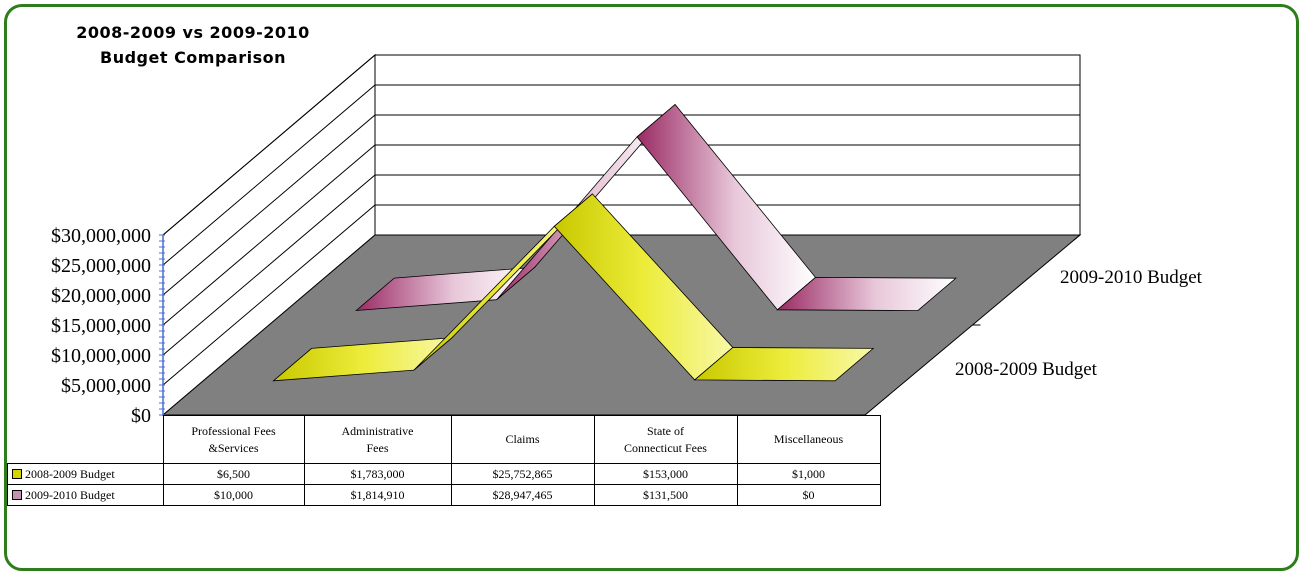 The height and width of the screenshot is (571, 1301). I want to click on y-tick-label: $10,000,000, so click(101, 356).